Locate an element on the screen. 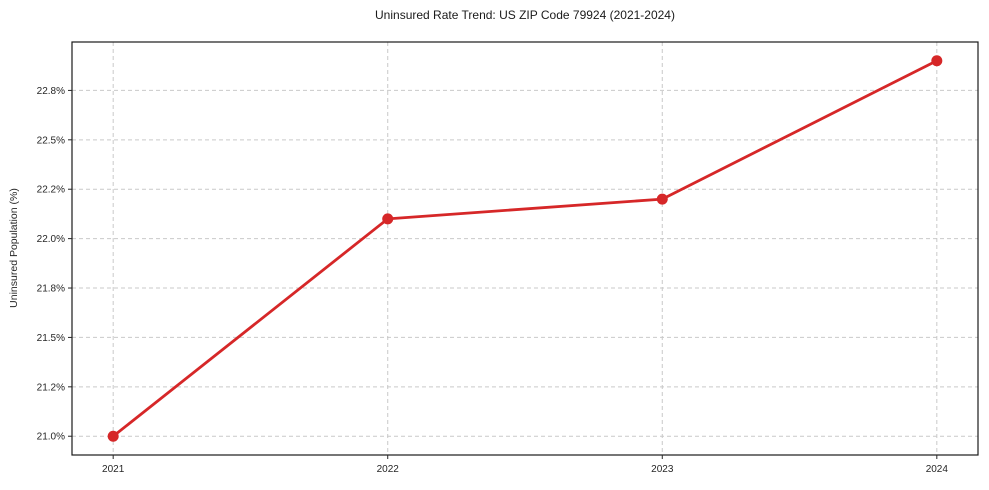 This screenshot has width=989, height=490. y-tick-label: 21.2% is located at coordinates (51, 387).